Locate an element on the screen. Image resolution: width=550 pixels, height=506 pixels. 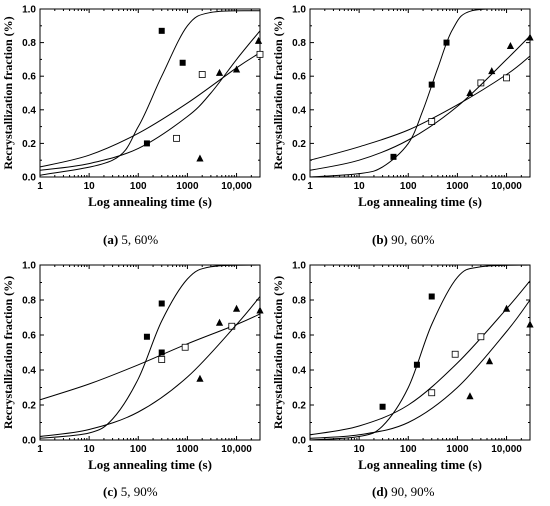
caption-d-text: 90, 90% is located at coordinates (413, 491).